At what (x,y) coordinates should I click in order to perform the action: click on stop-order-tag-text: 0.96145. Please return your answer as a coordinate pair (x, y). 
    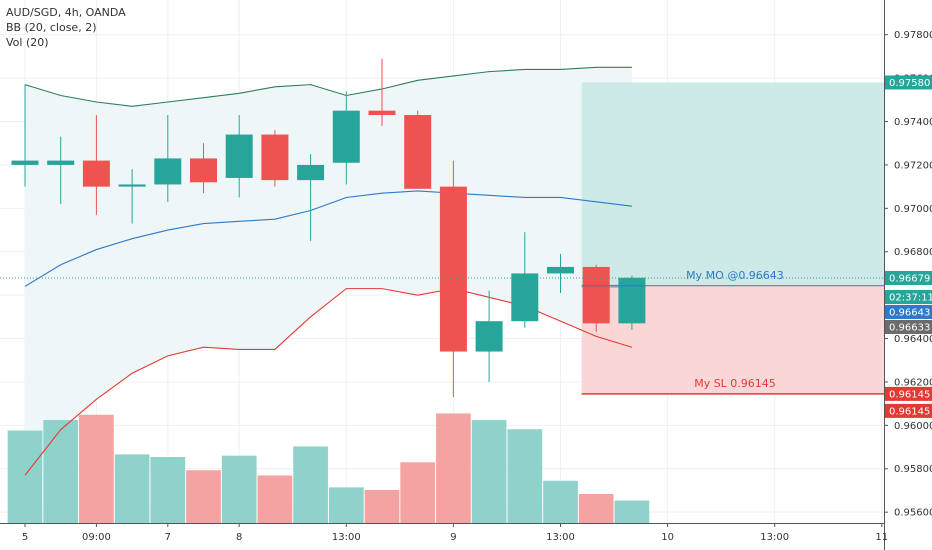
    Looking at the image, I should click on (909, 411).